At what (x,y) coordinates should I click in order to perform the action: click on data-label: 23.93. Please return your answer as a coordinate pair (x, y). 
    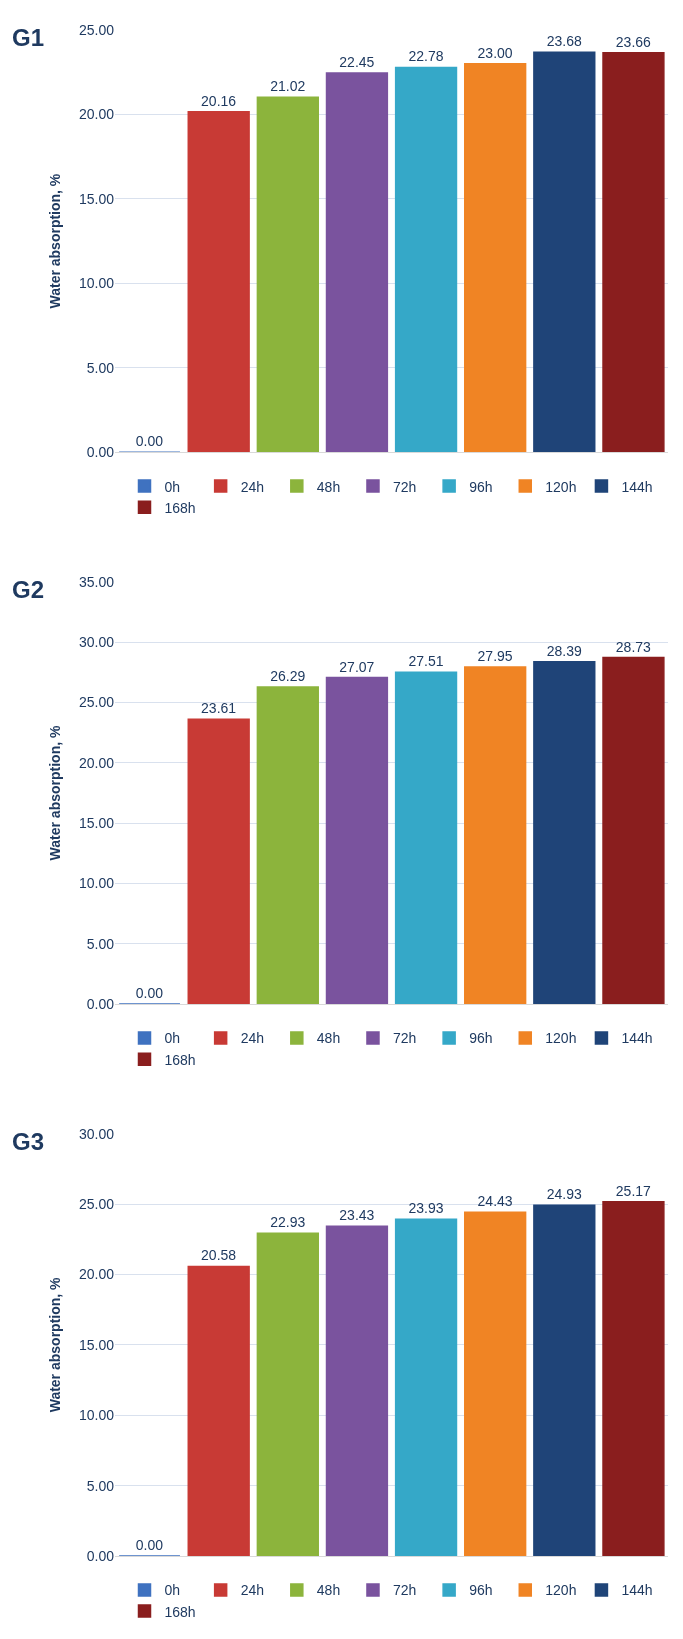
    Looking at the image, I should click on (426, 1208).